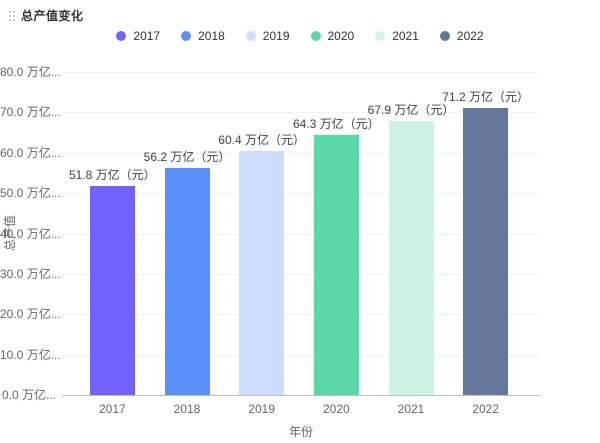  I want to click on legend-label: 2019, so click(276, 36).